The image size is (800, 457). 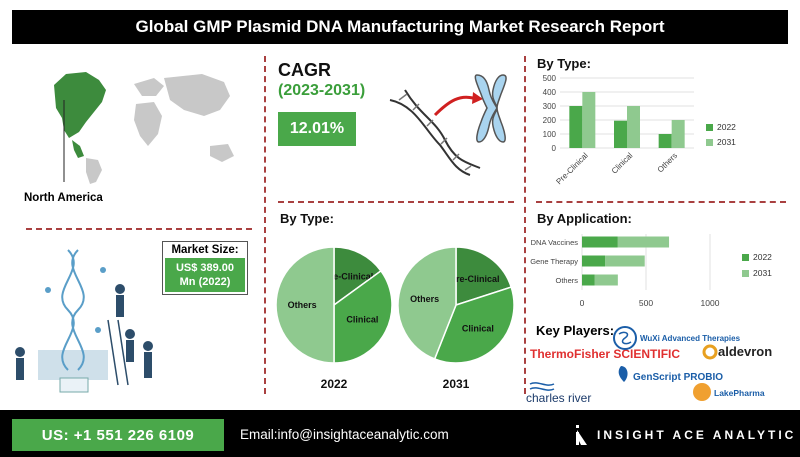 What do you see at coordinates (477, 98) in the screenshot?
I see `arrow-head-icon` at bounding box center [477, 98].